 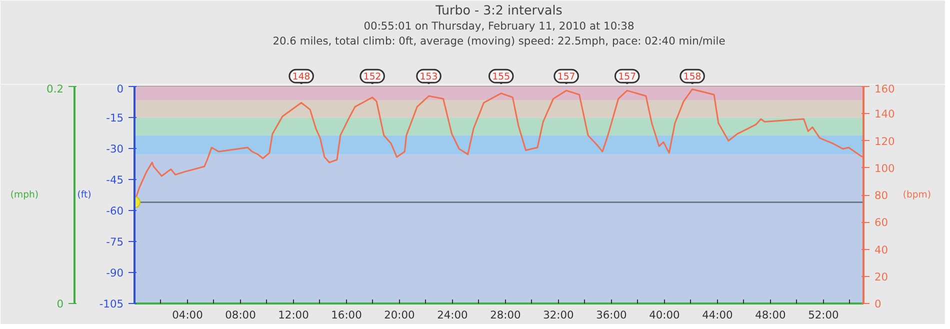 I want to click on y3-axis-title: (mph), so click(x=24, y=195).